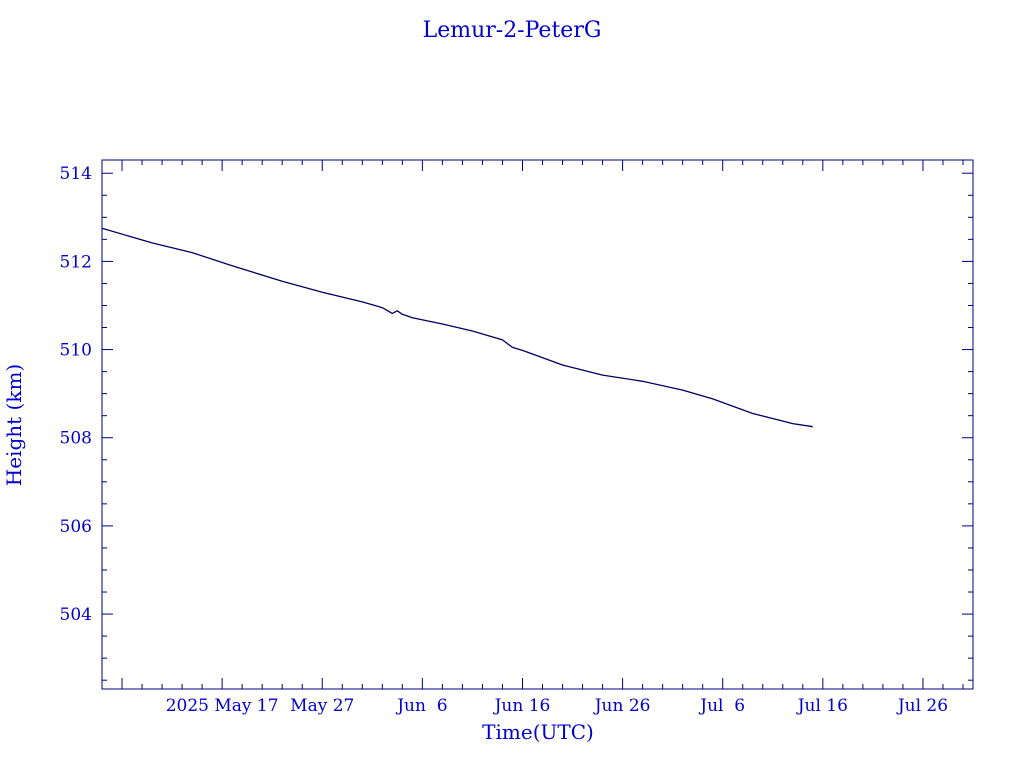  What do you see at coordinates (14, 425) in the screenshot?
I see `y-axis-label: Height (km)` at bounding box center [14, 425].